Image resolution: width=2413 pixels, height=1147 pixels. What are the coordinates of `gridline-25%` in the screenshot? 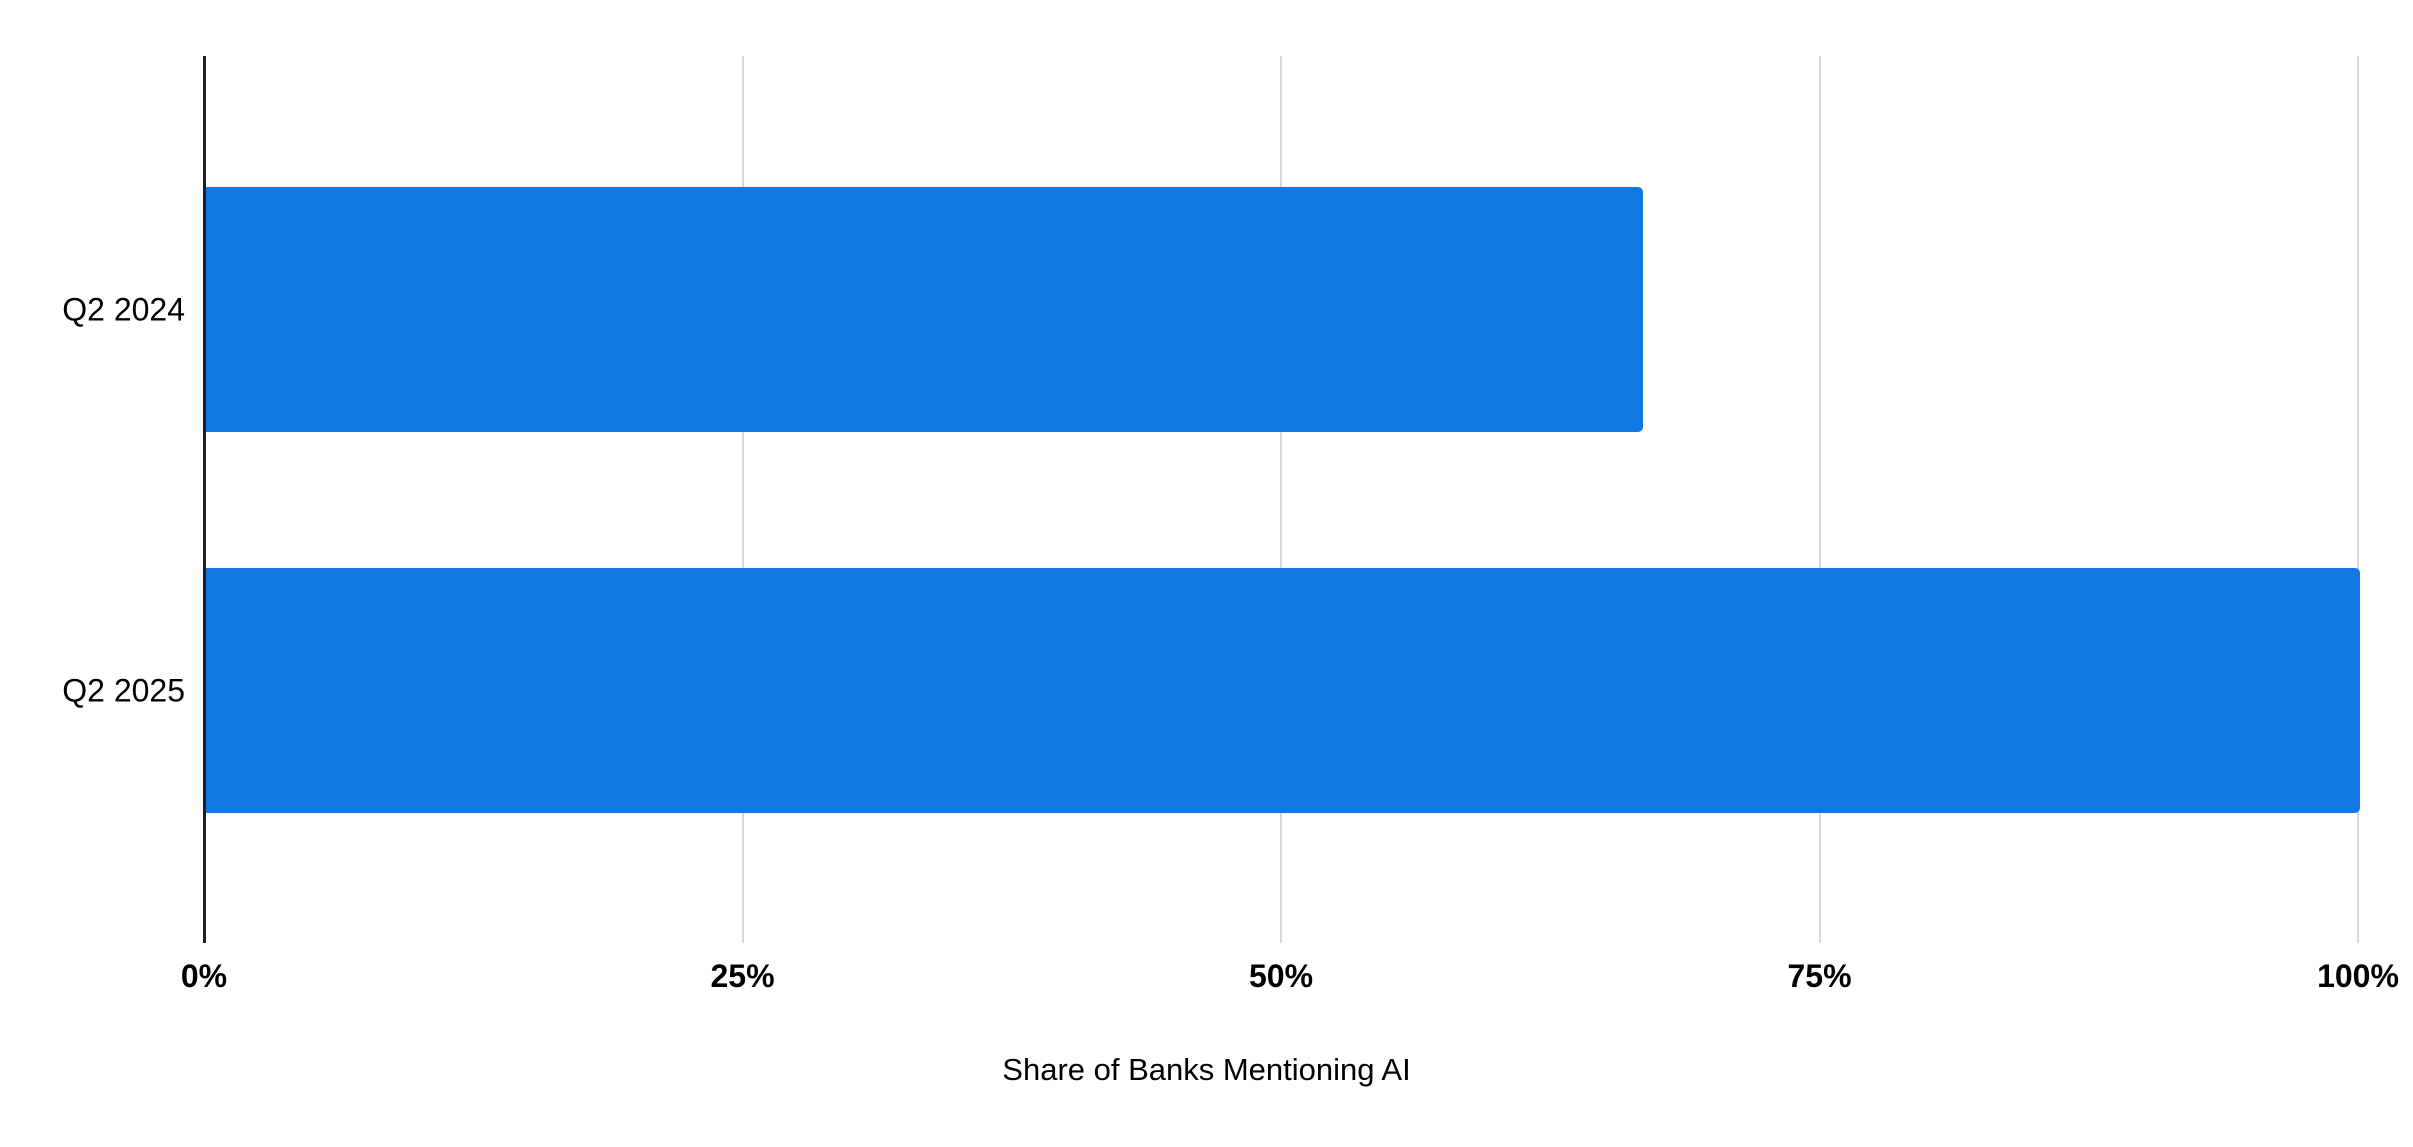 It's located at (742, 499).